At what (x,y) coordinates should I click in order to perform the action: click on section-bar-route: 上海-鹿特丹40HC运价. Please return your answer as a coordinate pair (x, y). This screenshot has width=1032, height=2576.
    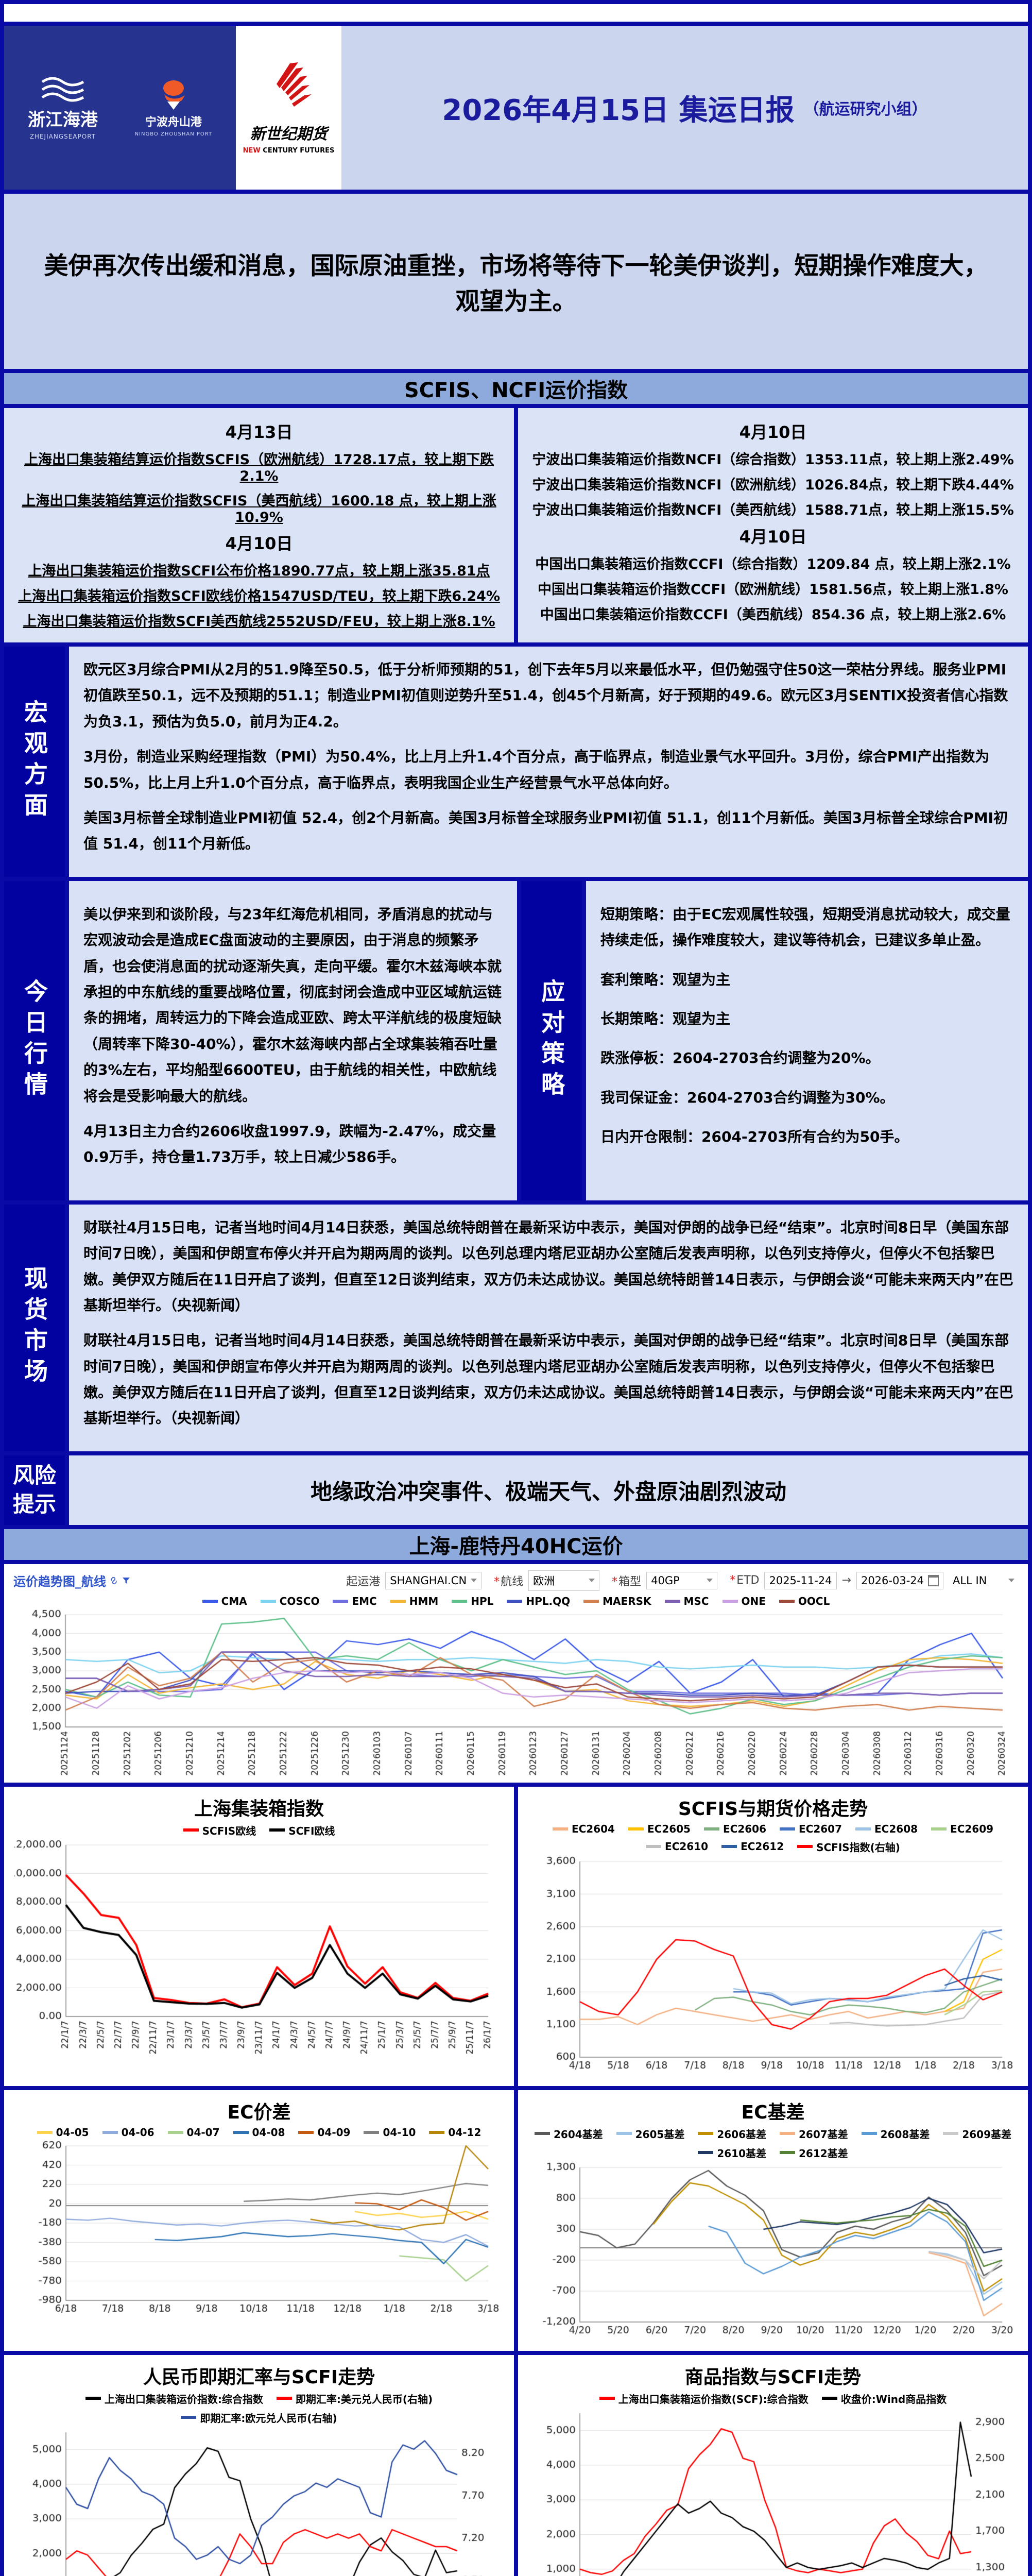
    Looking at the image, I should click on (516, 1544).